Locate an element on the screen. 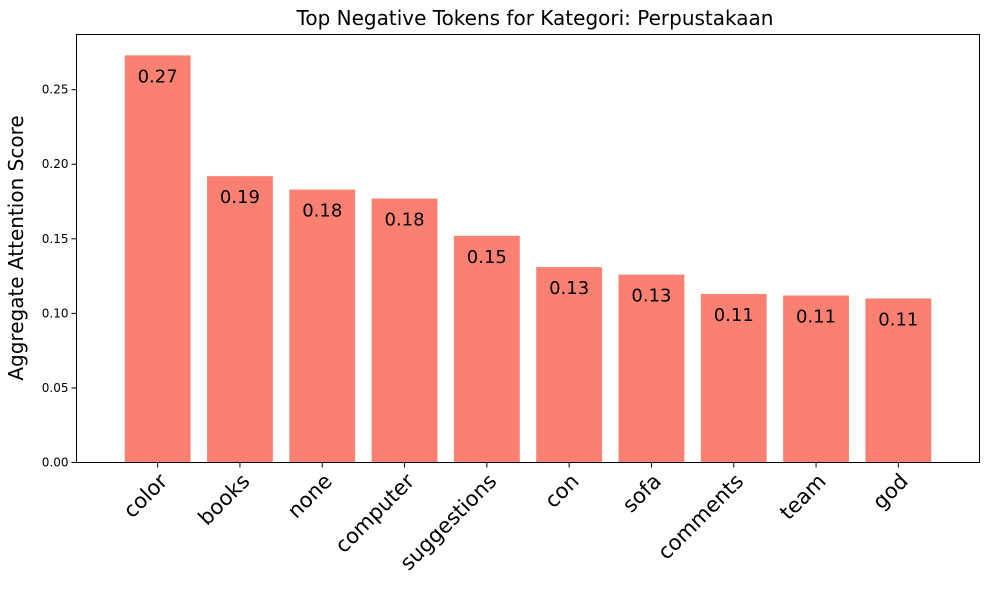  bar-none is located at coordinates (322, 326).